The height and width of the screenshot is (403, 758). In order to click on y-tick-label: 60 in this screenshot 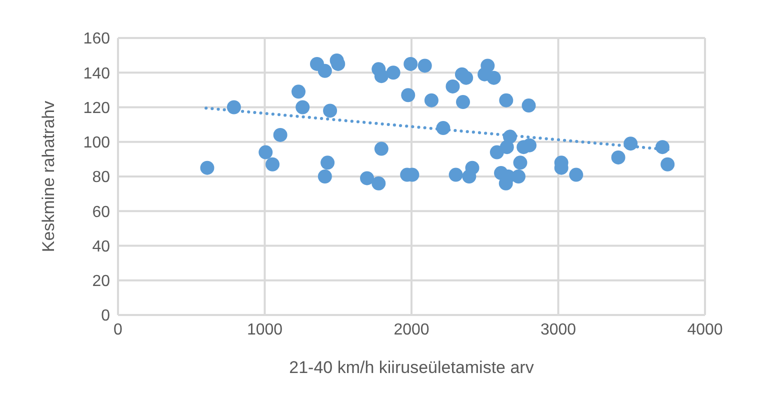, I will do `click(101, 212)`.